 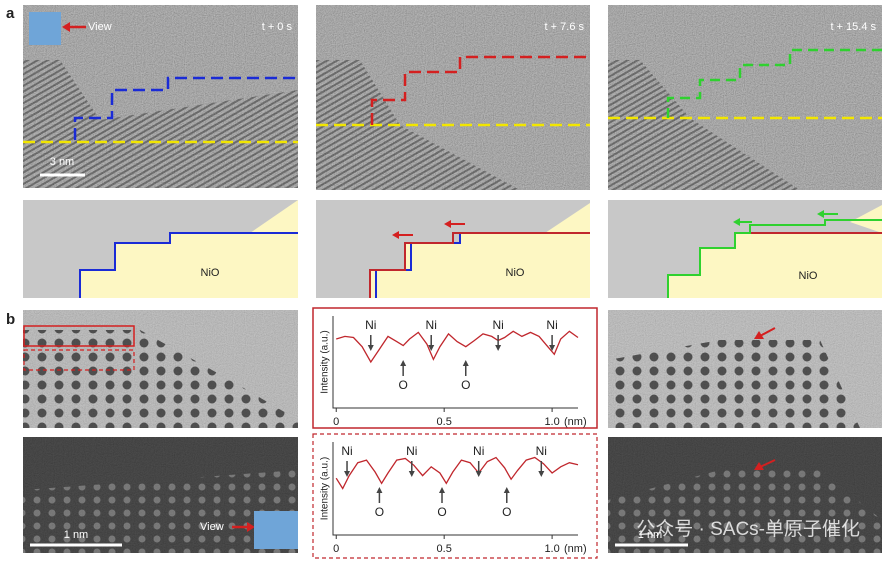 I want to click on schematic-2: NiO, so click(x=453, y=249).